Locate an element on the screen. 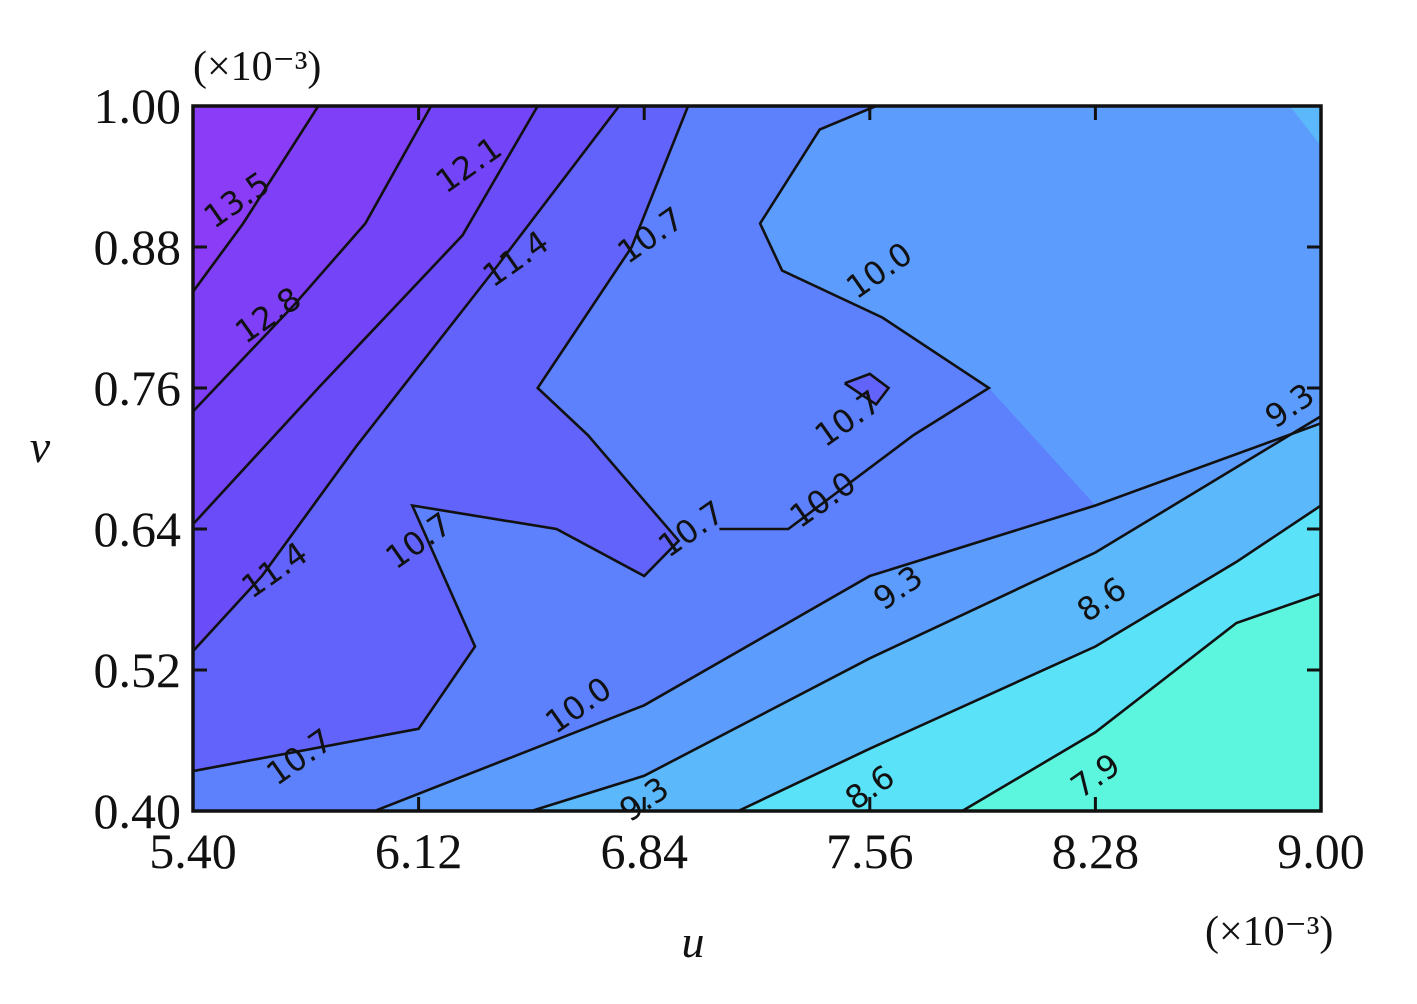 The image size is (1417, 1004). x-tick-label: 8.28 is located at coordinates (1096, 851).